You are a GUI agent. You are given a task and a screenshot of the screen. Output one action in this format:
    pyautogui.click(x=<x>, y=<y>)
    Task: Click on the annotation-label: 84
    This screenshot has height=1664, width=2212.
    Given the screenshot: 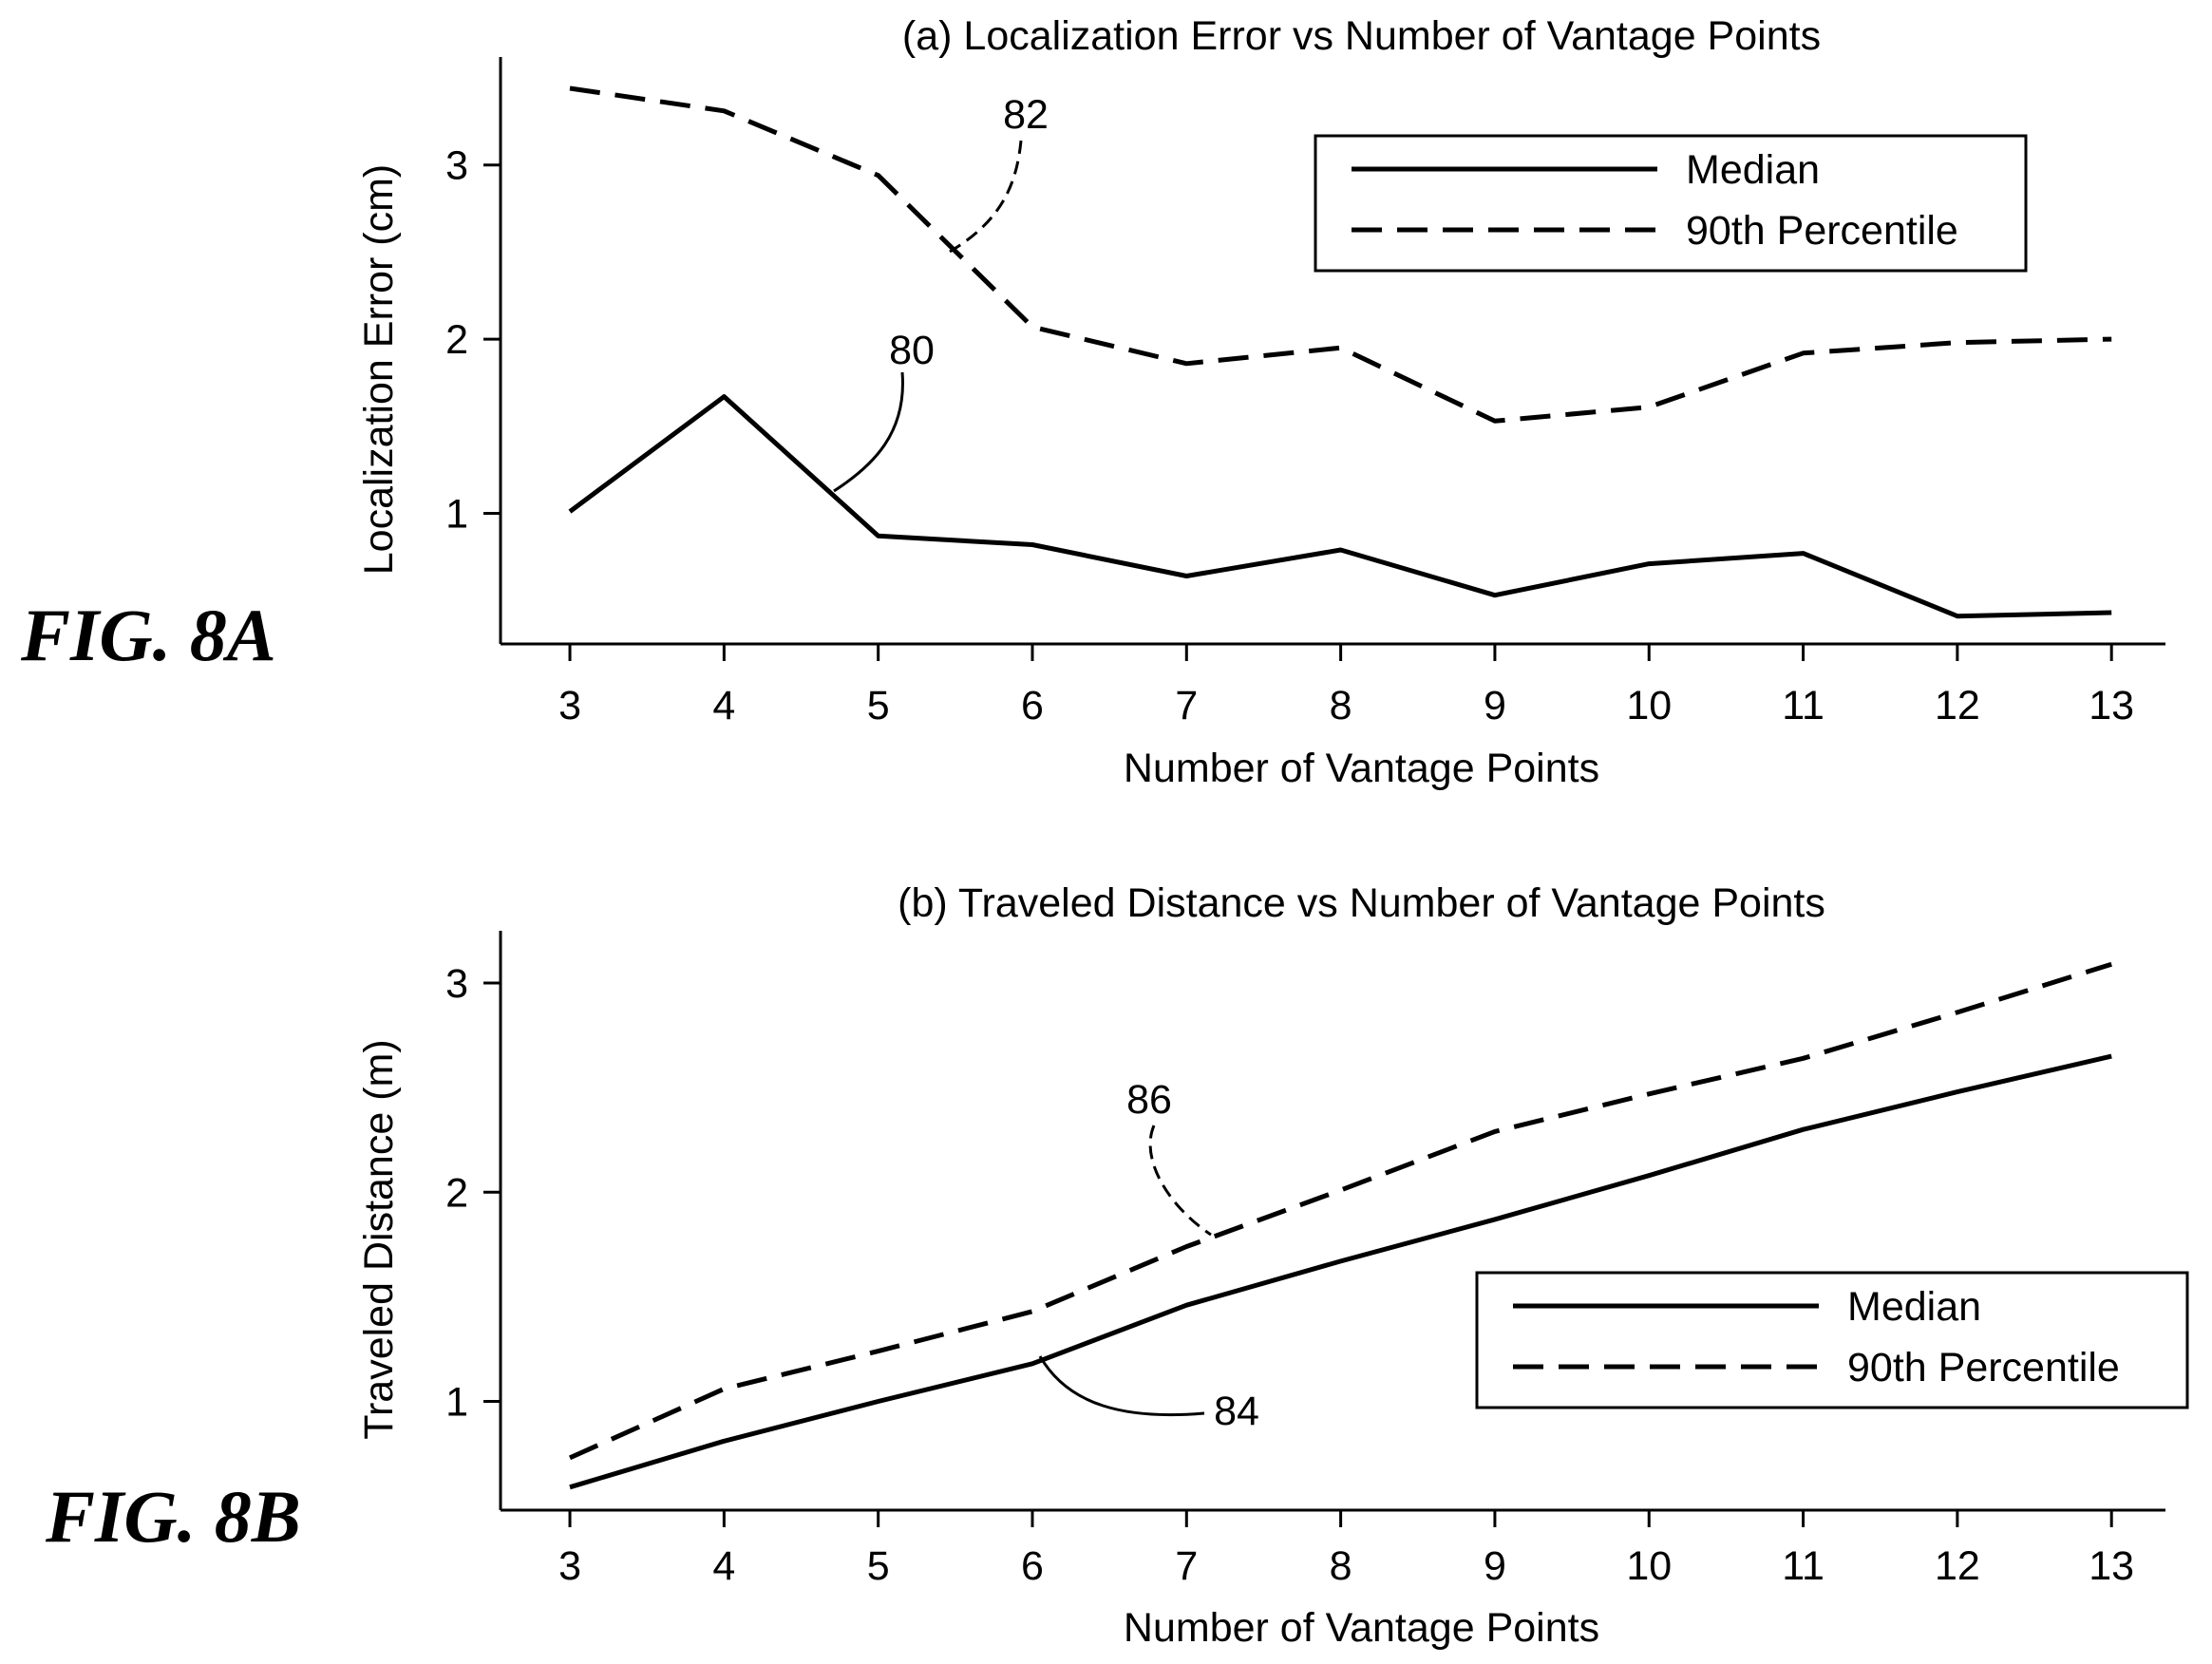 What is the action you would take?
    pyautogui.click(x=1236, y=1411)
    